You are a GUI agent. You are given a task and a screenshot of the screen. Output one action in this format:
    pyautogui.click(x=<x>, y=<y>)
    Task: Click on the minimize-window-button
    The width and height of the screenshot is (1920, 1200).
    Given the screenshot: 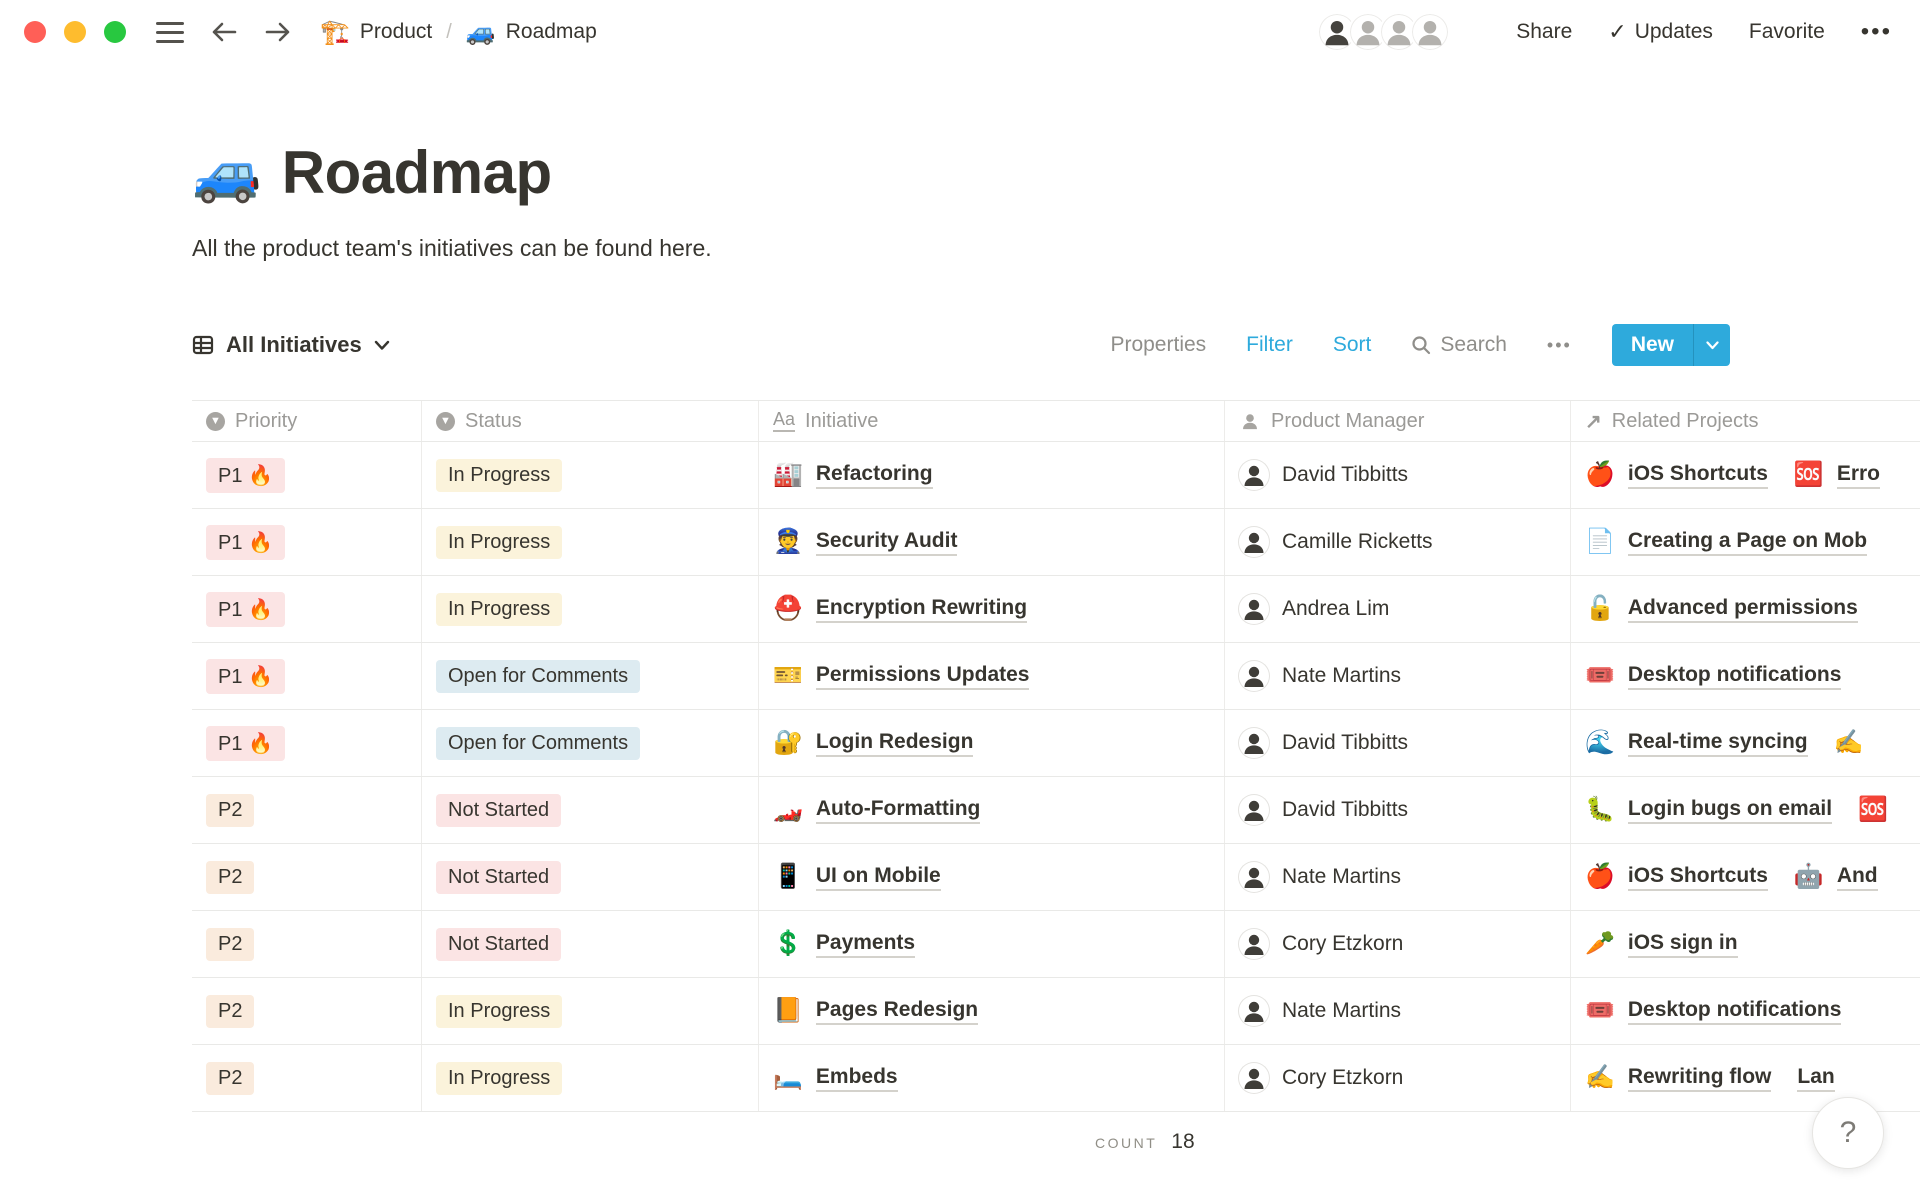 What is the action you would take?
    pyautogui.click(x=75, y=32)
    